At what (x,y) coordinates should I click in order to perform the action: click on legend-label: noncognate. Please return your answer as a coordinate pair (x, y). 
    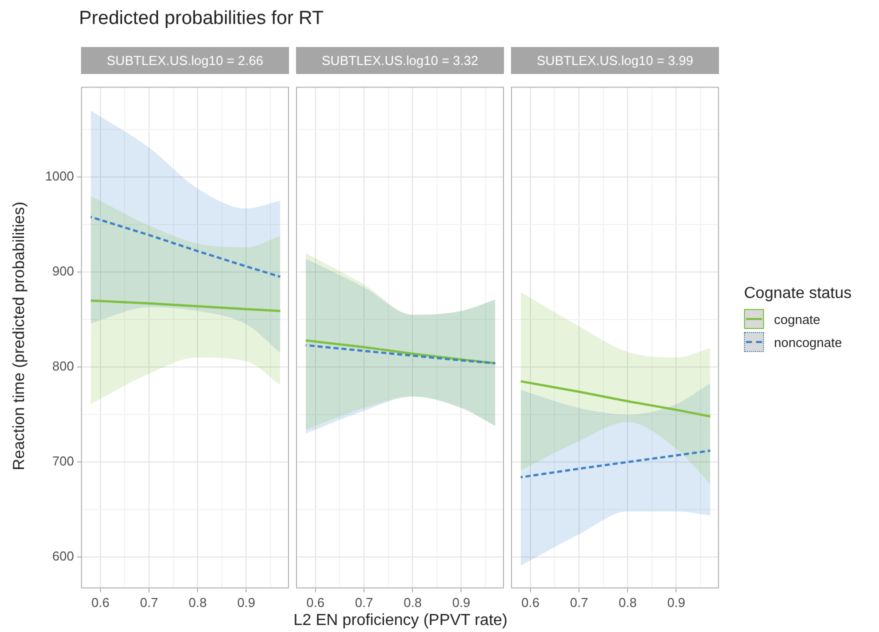
    Looking at the image, I should click on (808, 342).